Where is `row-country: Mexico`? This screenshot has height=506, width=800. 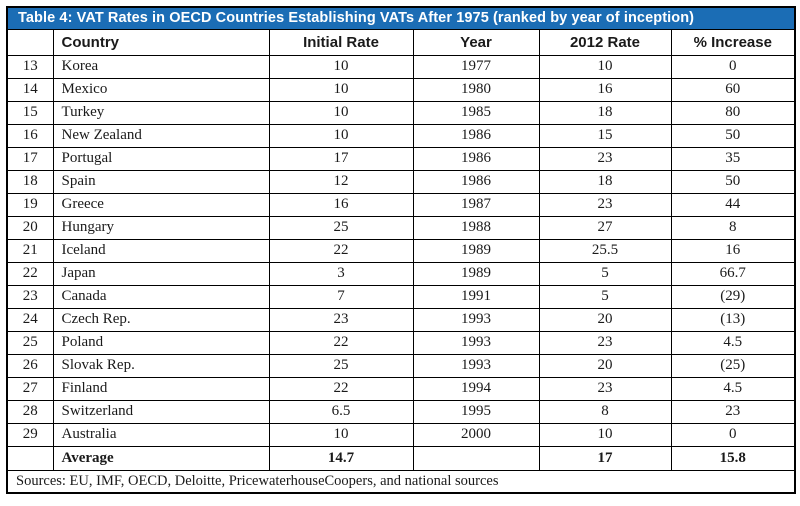 row-country: Mexico is located at coordinates (161, 90).